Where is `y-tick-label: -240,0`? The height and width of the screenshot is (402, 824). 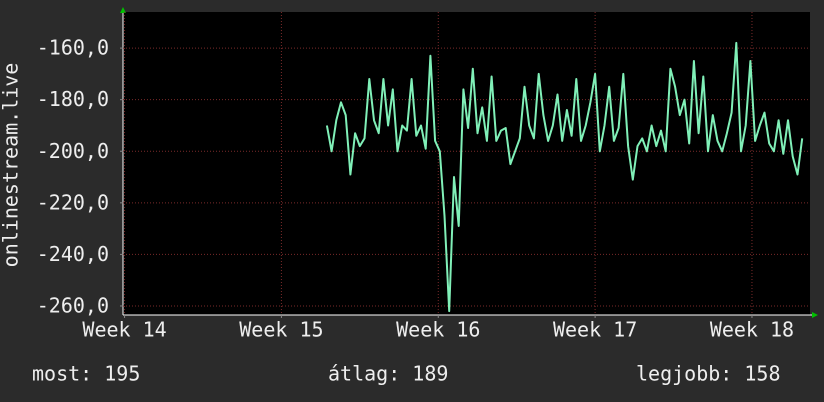
y-tick-label: -240,0 is located at coordinates (73, 254).